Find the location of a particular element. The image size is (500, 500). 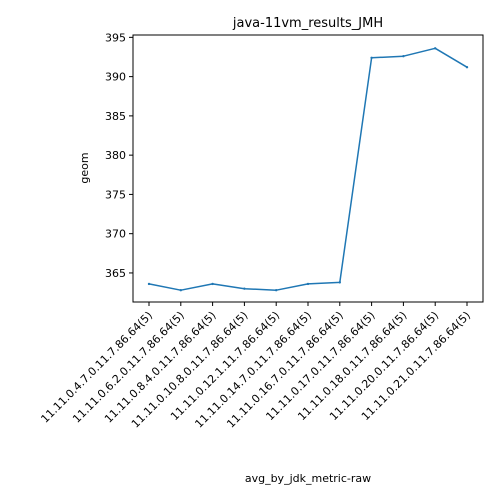

y-tick-label: 370 is located at coordinates (115, 234).